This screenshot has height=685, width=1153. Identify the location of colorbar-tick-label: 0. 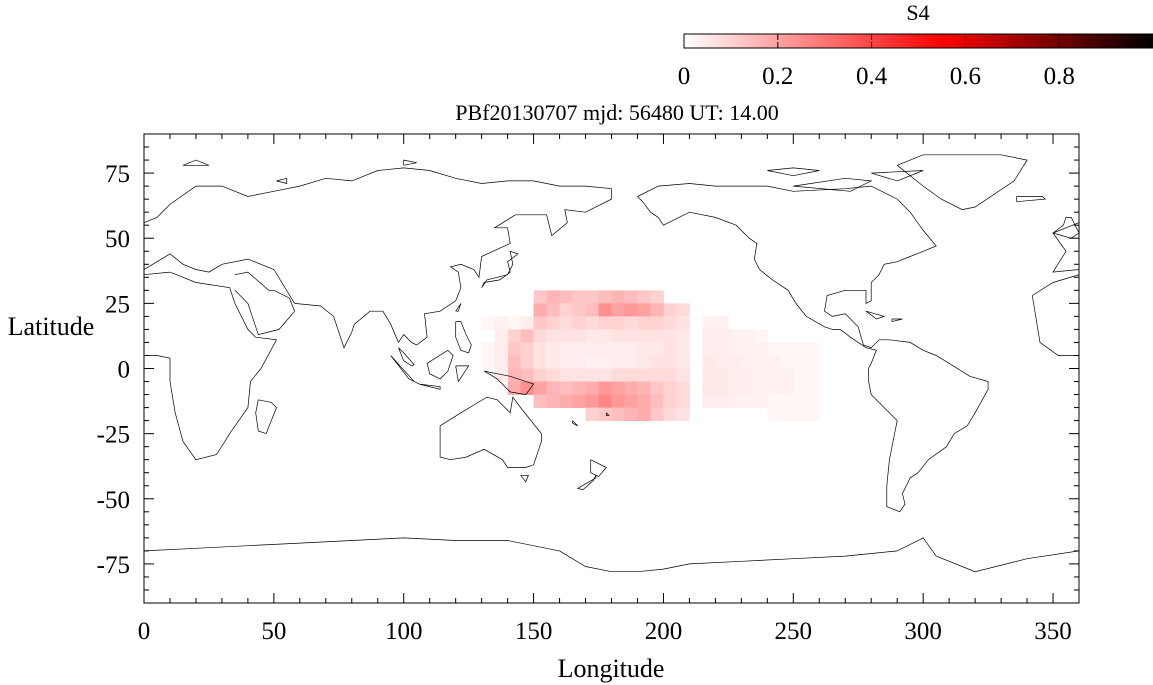
(684, 76).